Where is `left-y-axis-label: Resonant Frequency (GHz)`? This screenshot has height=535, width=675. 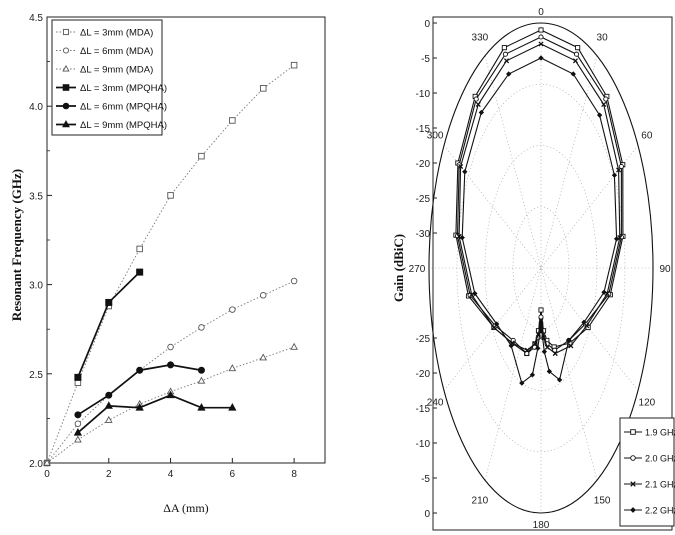
left-y-axis-label: Resonant Frequency (GHz) is located at coordinates (16, 245).